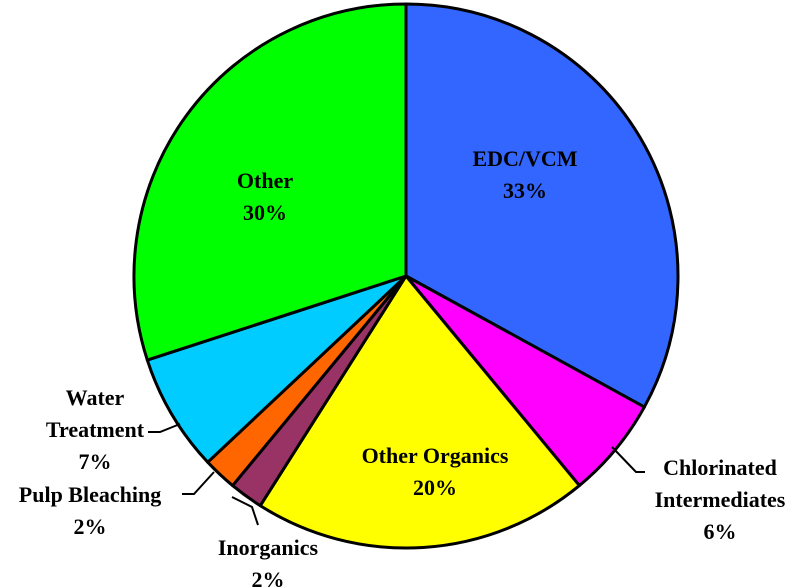 This screenshot has height=587, width=800. What do you see at coordinates (628, 459) in the screenshot?
I see `leader-line-chlorinated-intermediates` at bounding box center [628, 459].